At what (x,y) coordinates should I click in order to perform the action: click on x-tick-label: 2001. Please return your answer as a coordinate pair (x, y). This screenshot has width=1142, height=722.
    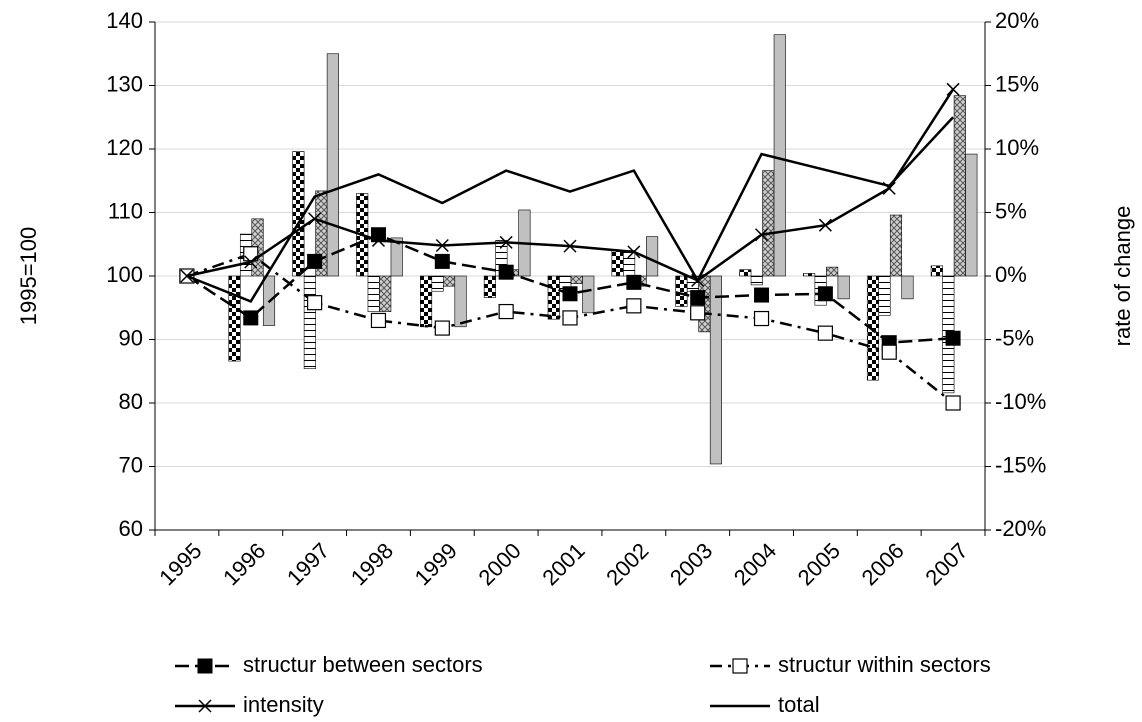
    Looking at the image, I should click on (563, 564).